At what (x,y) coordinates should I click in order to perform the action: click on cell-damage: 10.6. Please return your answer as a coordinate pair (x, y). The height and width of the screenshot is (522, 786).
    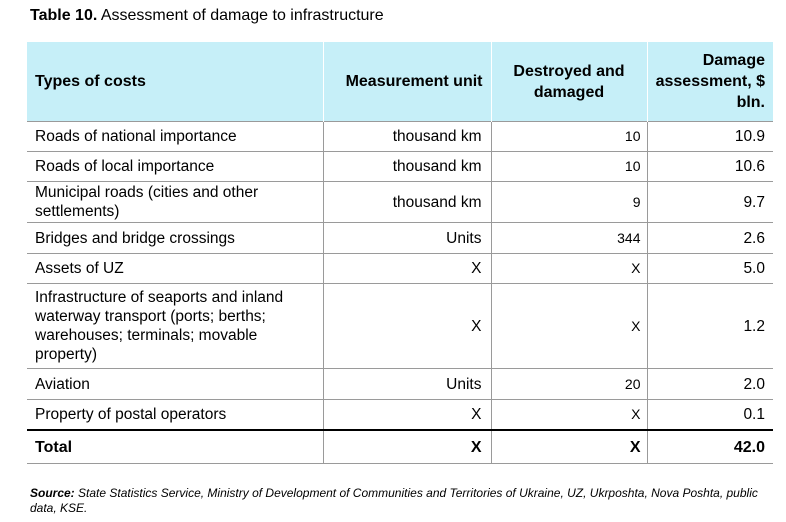
    Looking at the image, I should click on (709, 166).